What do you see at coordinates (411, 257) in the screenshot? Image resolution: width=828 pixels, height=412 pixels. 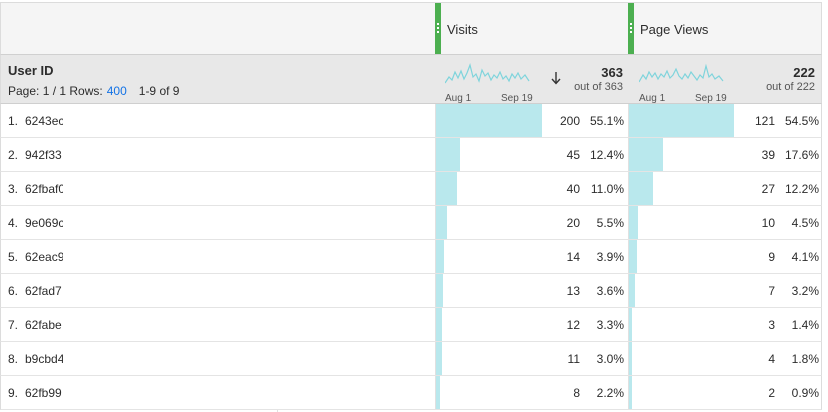 I see `table-row: 5. 62eac9 14 3.9% 9 4.1%` at bounding box center [411, 257].